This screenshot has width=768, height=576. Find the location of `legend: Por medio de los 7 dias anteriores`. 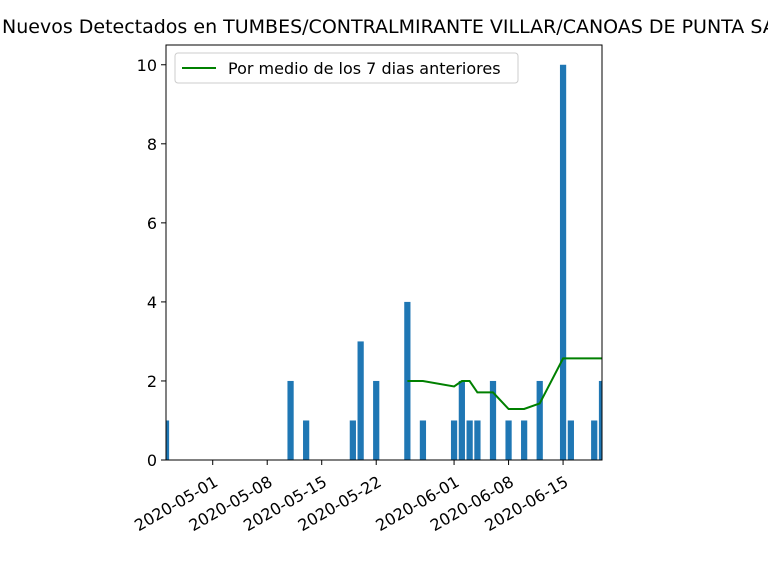

legend: Por medio de los 7 dias anteriores is located at coordinates (346, 68).